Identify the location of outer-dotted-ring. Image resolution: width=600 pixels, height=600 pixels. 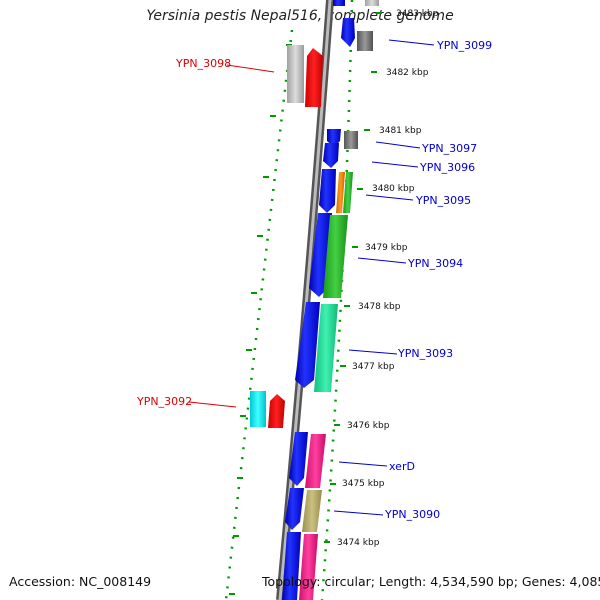
(337, 300).